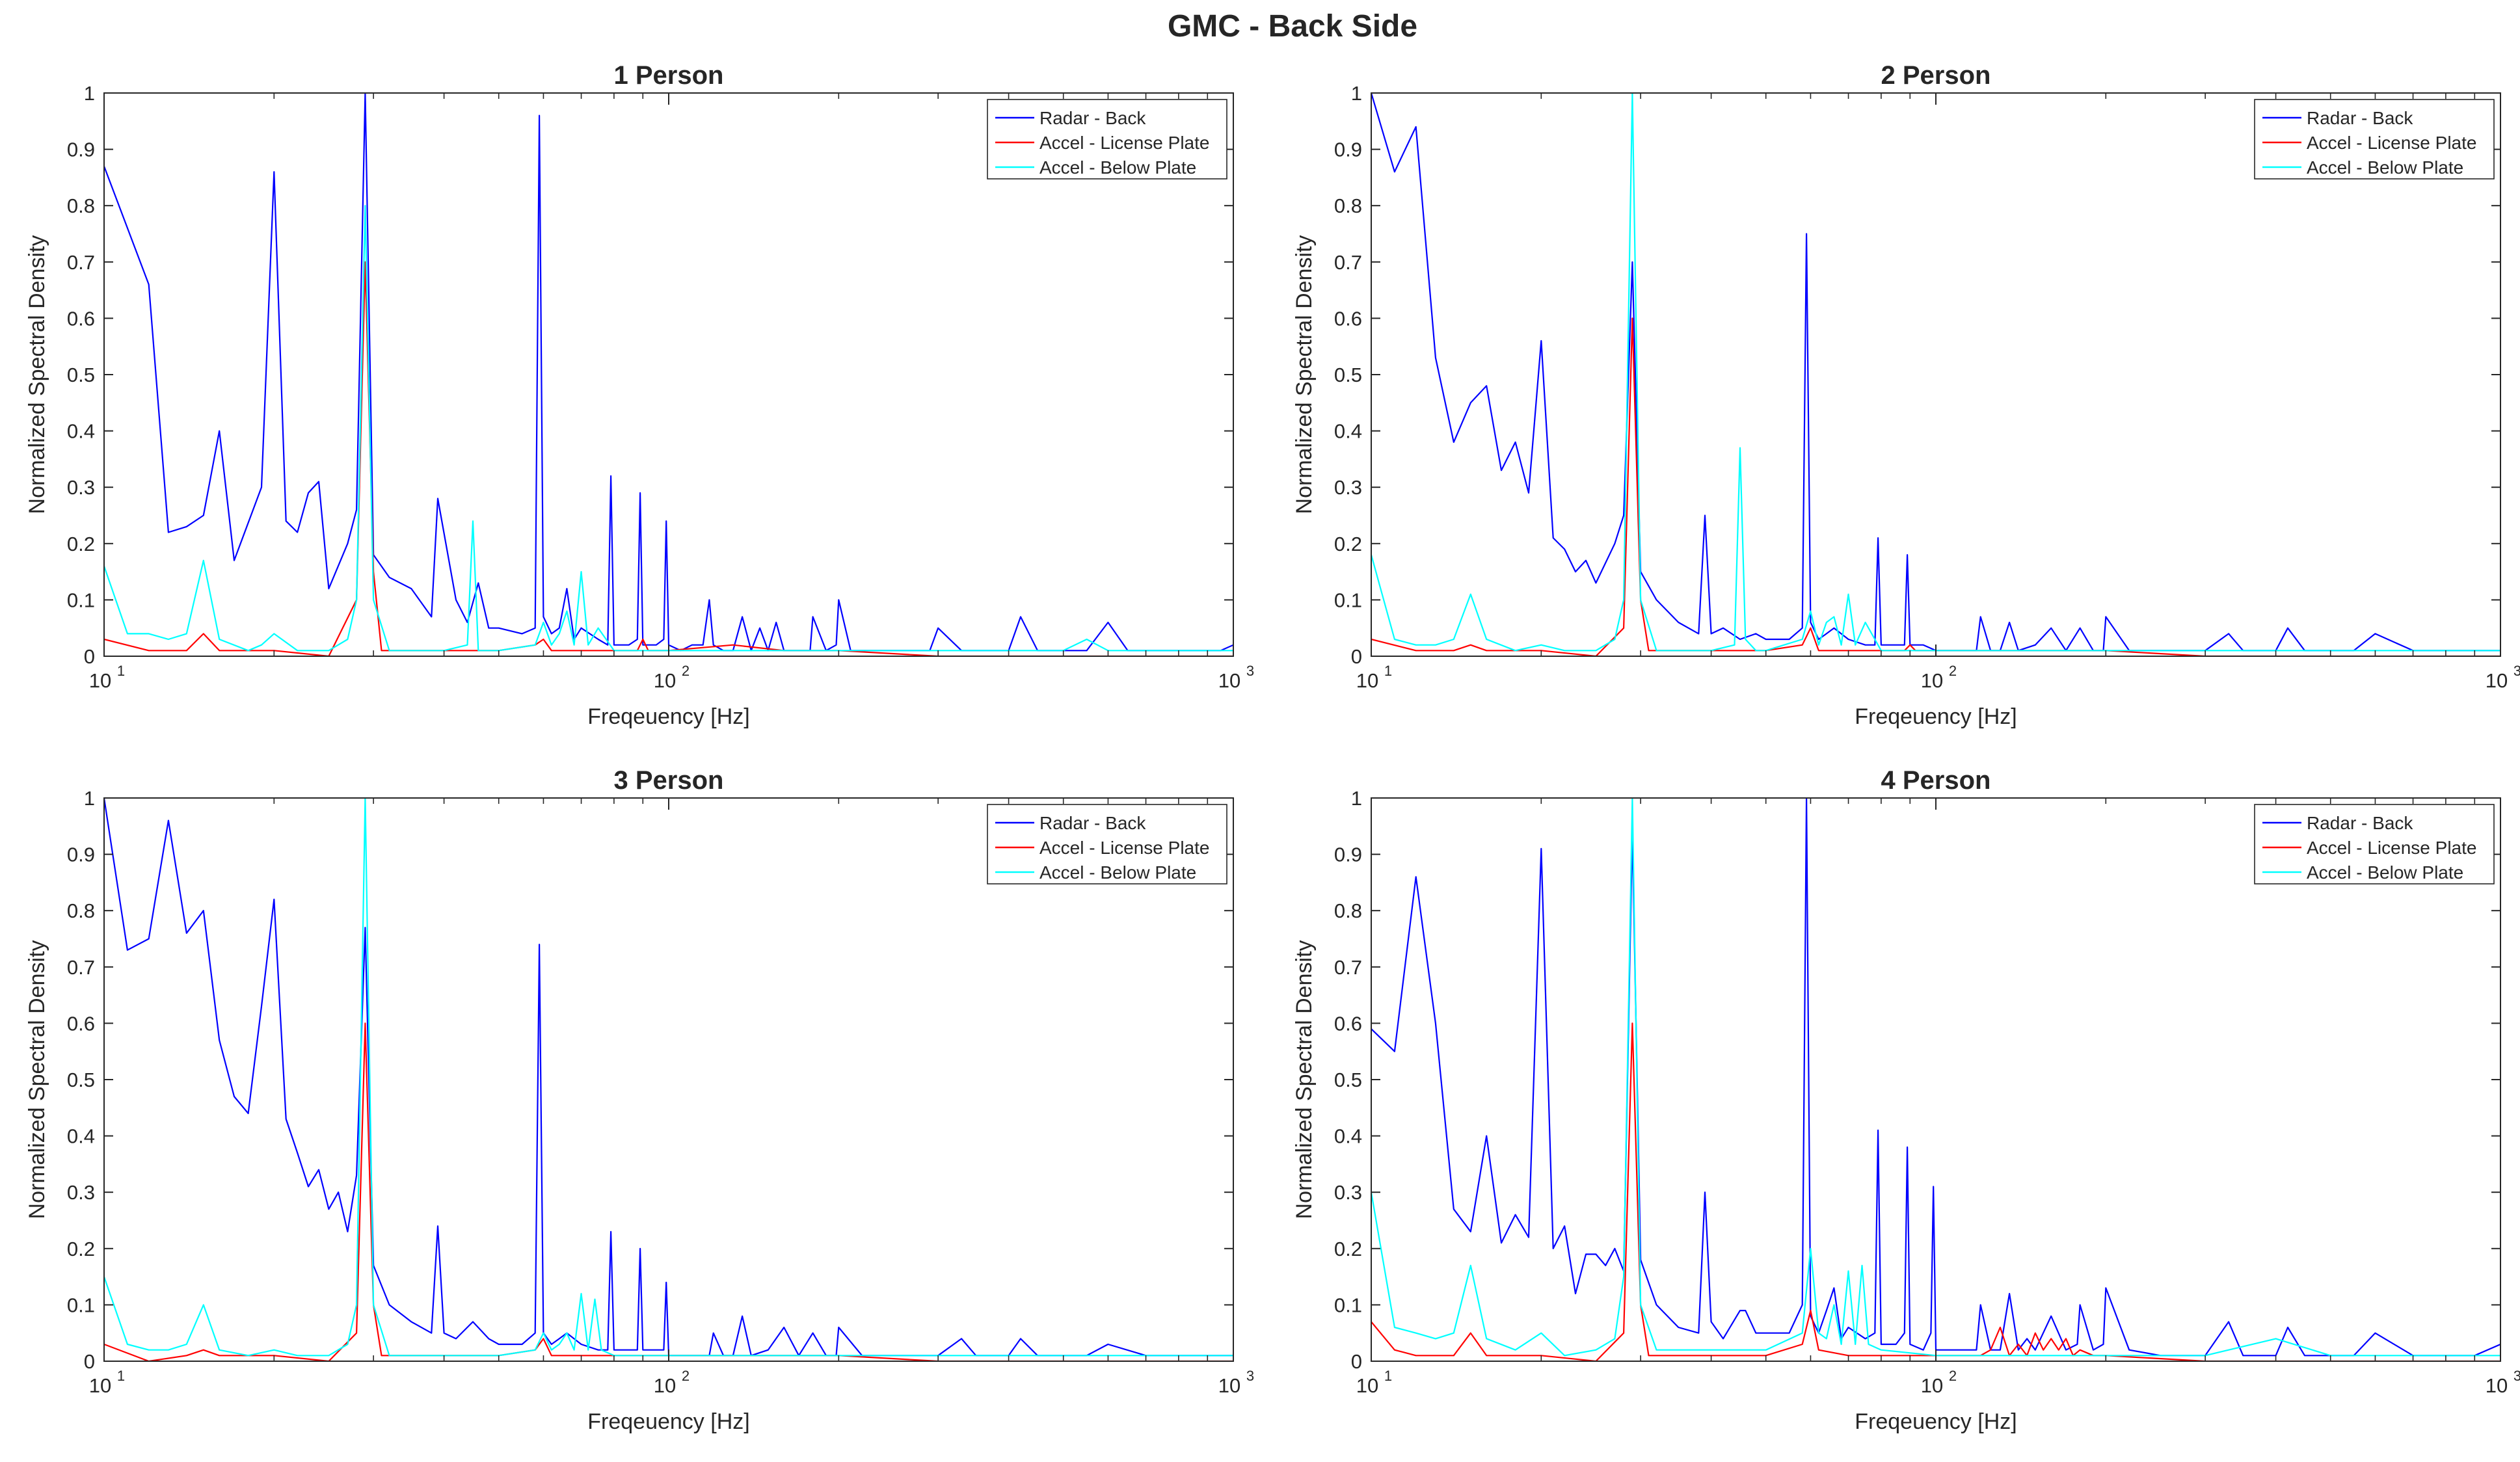  What do you see at coordinates (668, 428) in the screenshot?
I see `series-line-accel-below-plate` at bounding box center [668, 428].